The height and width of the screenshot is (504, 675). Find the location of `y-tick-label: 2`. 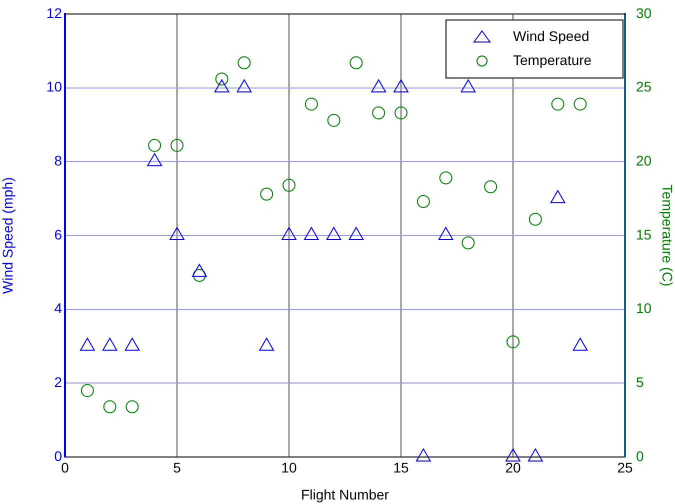

y-tick-label: 2 is located at coordinates (58, 382).